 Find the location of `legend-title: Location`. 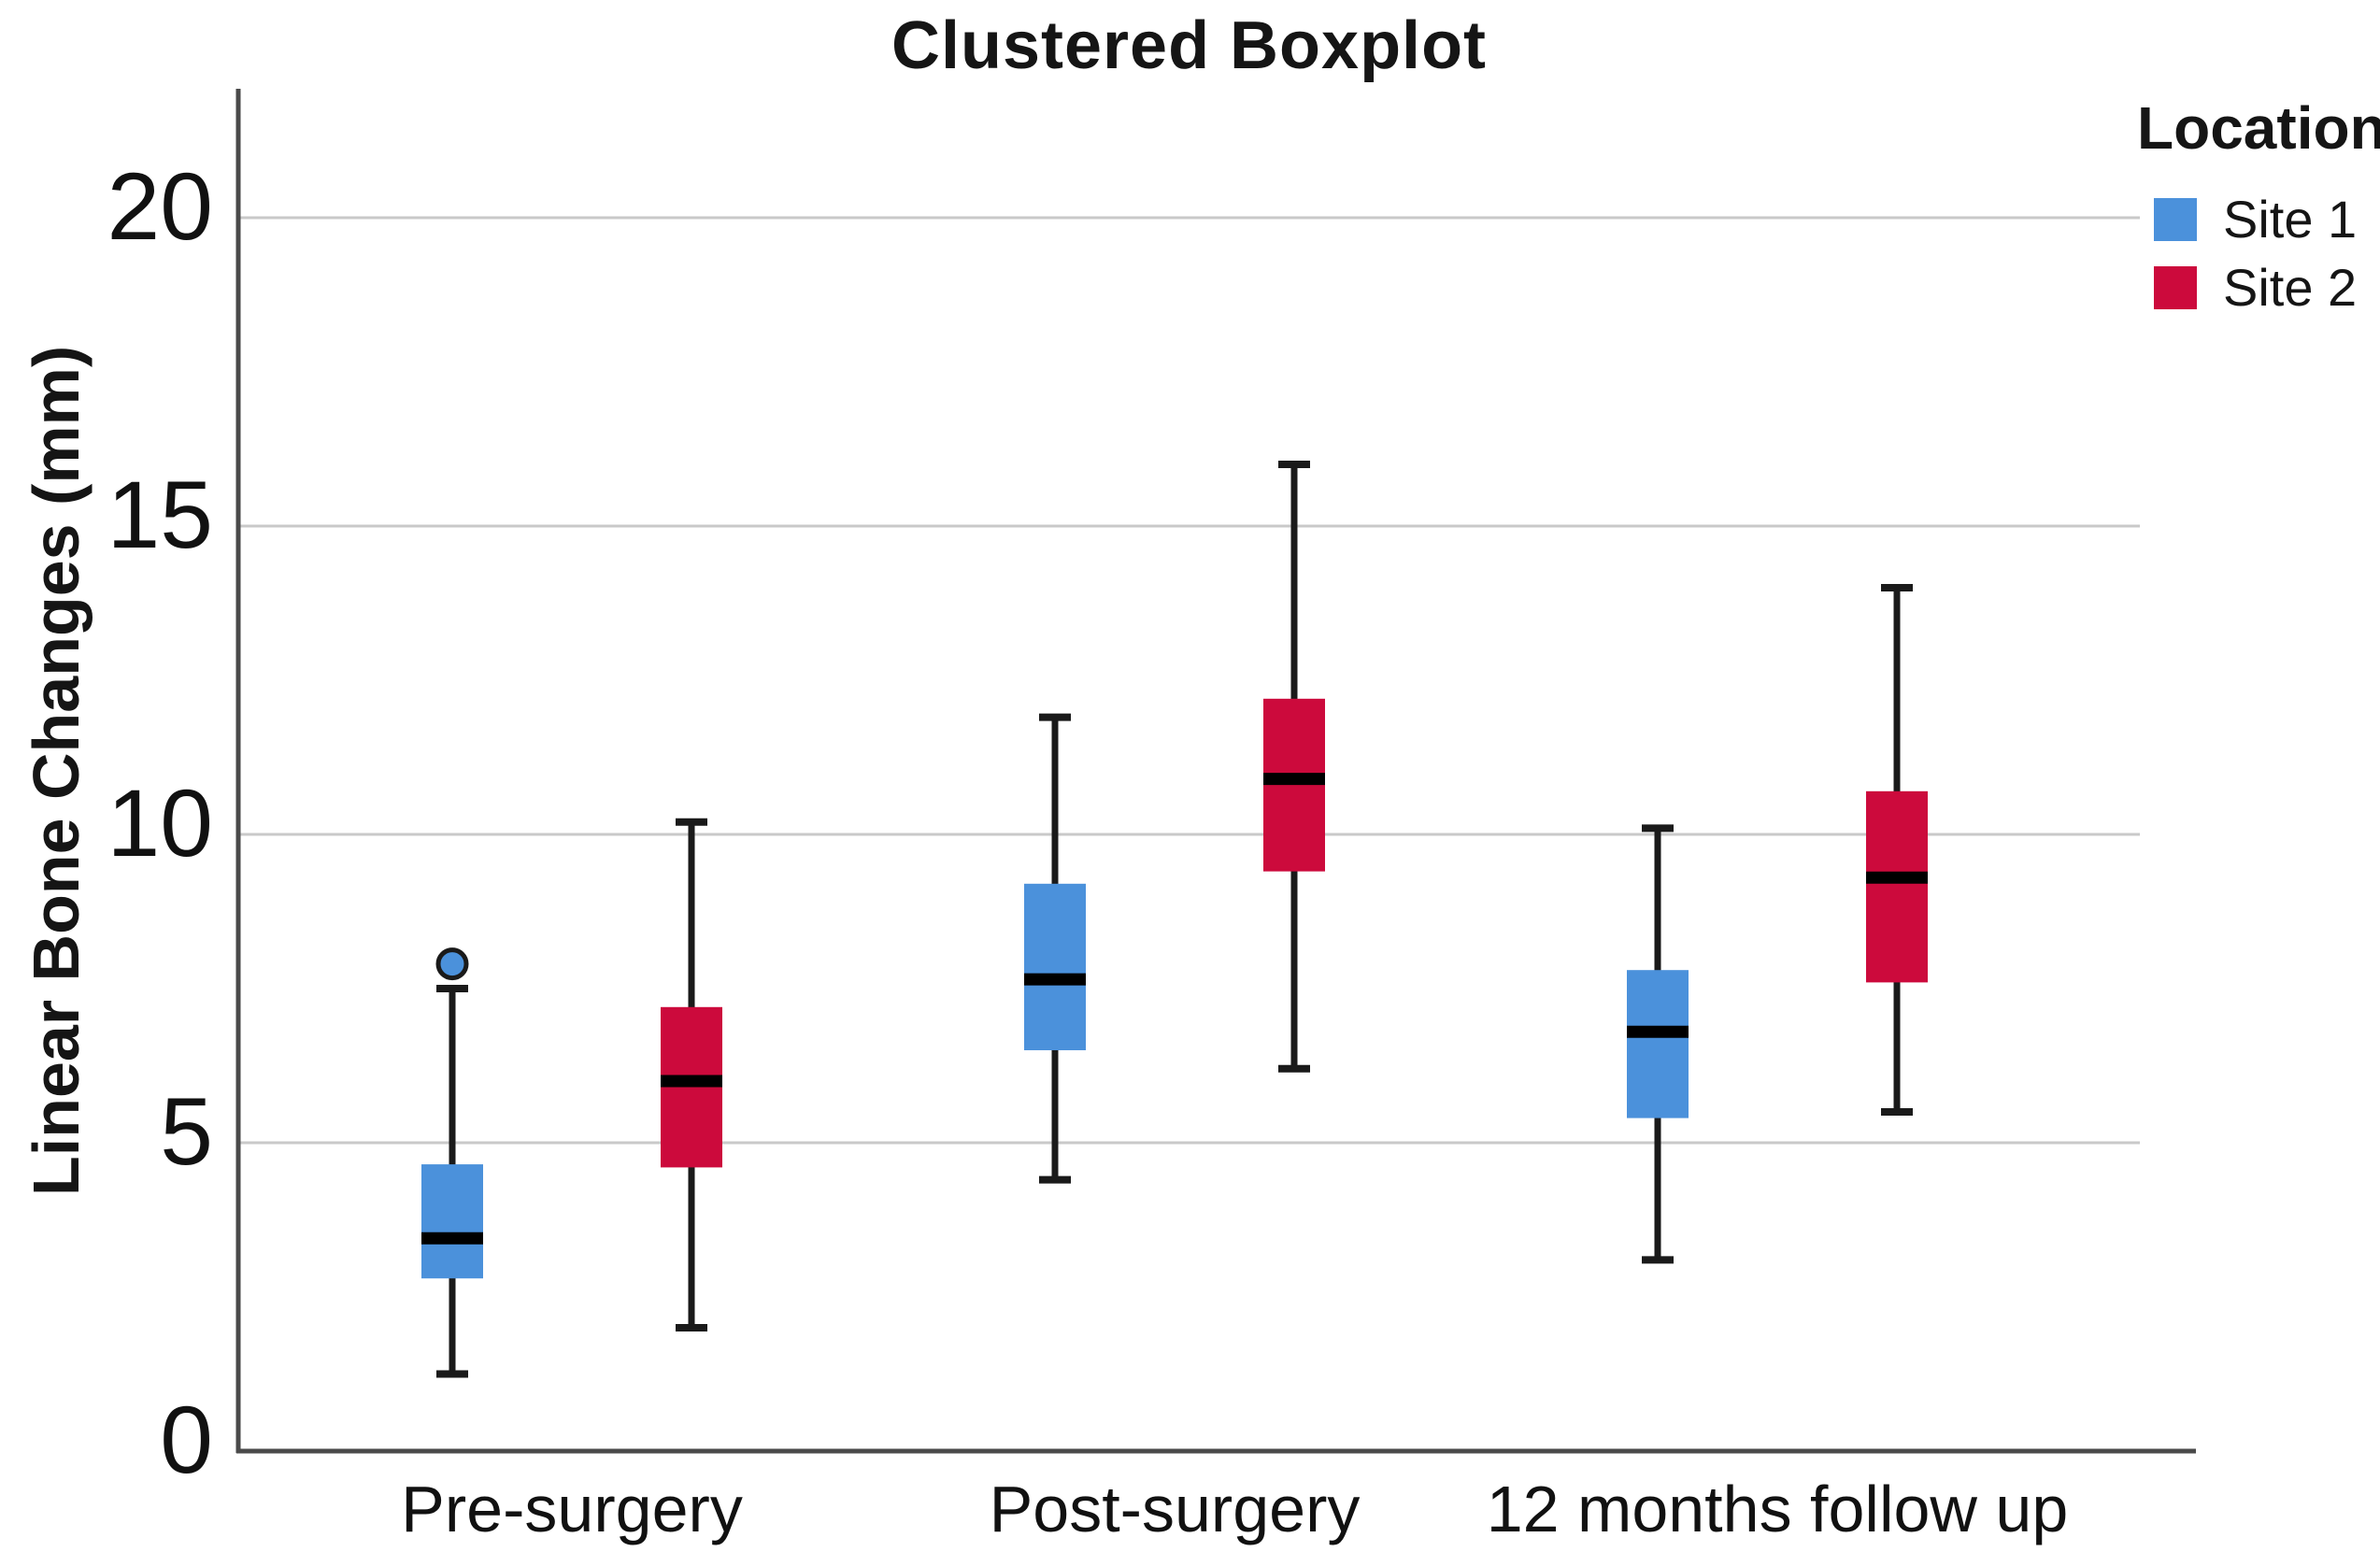

legend-title: Location is located at coordinates (2258, 128).